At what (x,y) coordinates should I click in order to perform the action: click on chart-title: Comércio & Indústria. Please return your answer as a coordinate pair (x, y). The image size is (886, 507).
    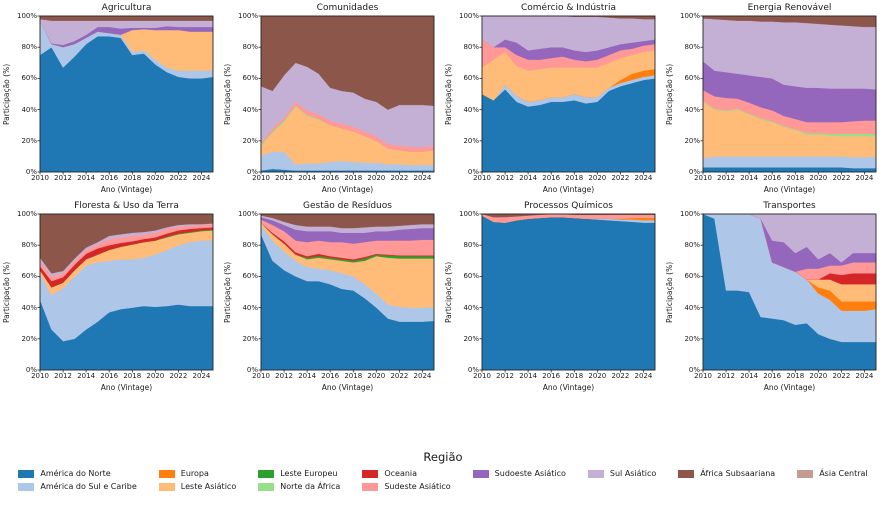
    Looking at the image, I should click on (568, 8).